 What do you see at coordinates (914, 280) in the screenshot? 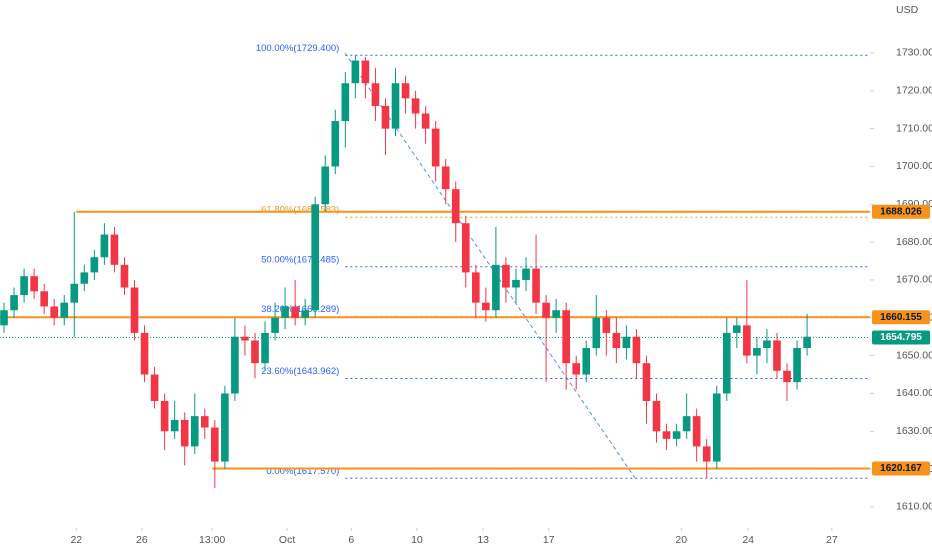
I see `y-tick-label: 1670.000` at bounding box center [914, 280].